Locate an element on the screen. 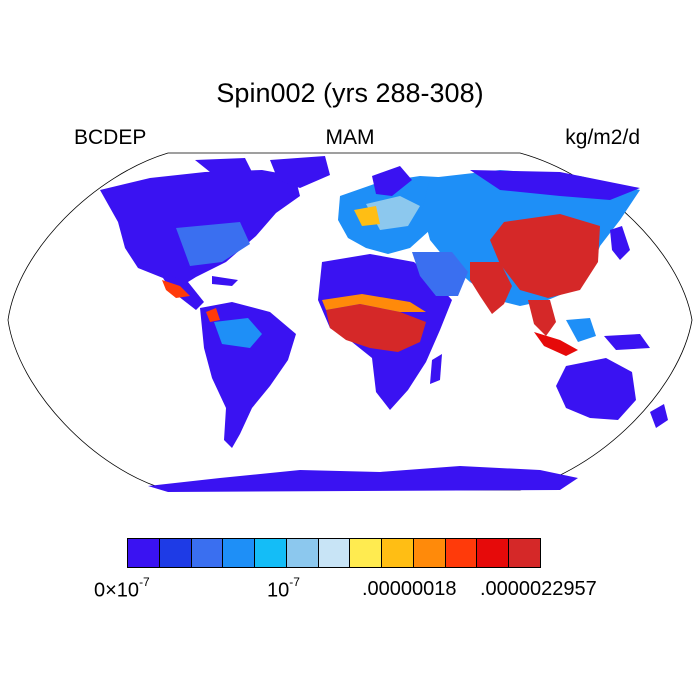  australia-land is located at coordinates (596, 389).